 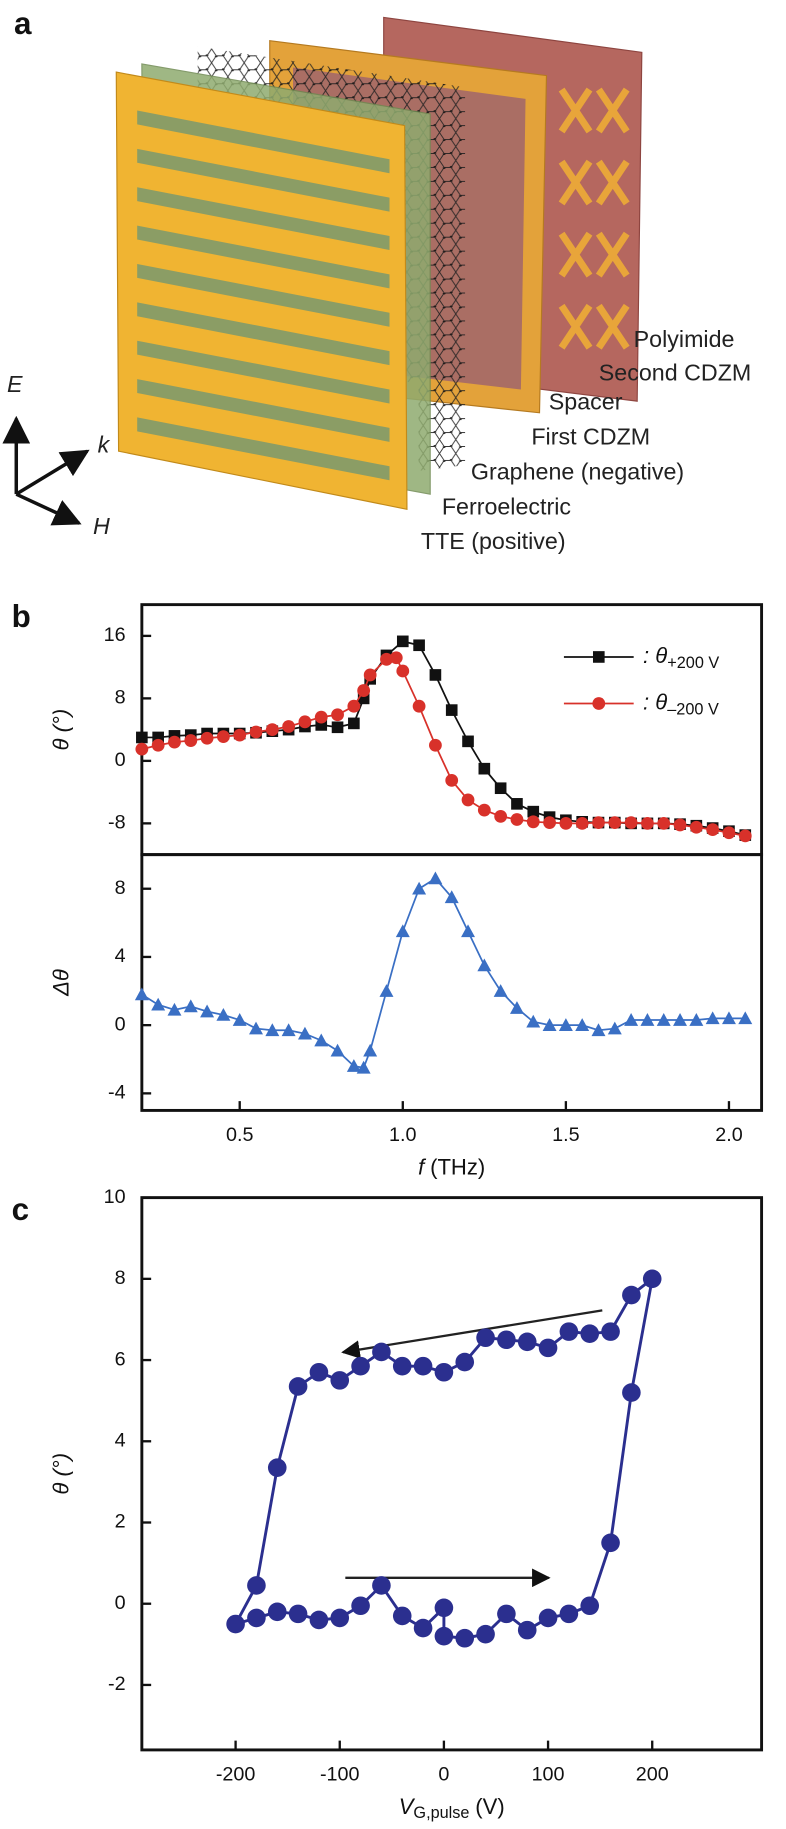 I want to click on legend-subscript: +200 V, so click(x=693, y=663).